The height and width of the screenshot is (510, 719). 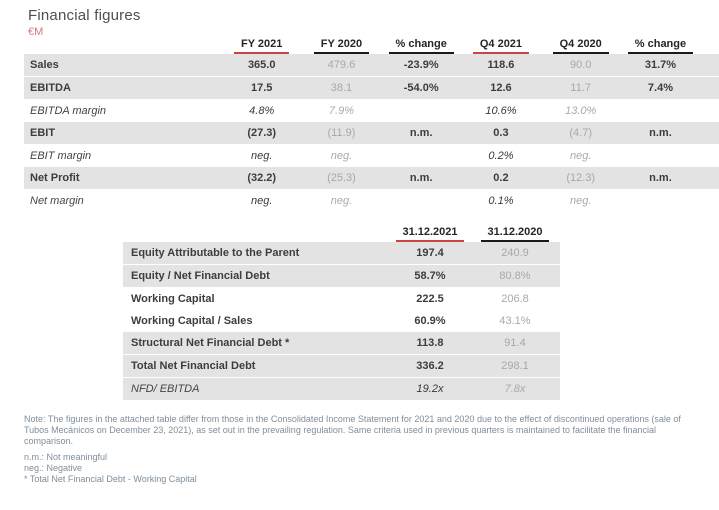 I want to click on row-label: Total Net Financial Debt, so click(x=256, y=366).